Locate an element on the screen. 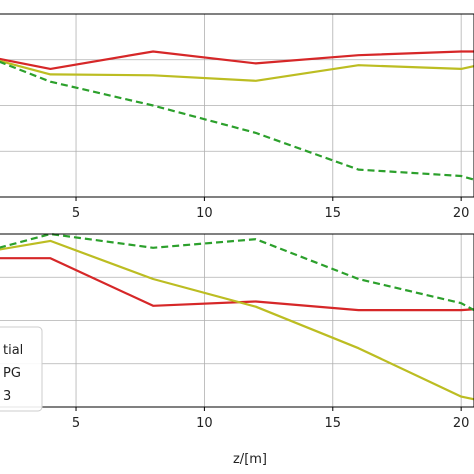 Image resolution: width=474 pixels, height=474 pixels. bottom-legend: tial PG 3 is located at coordinates (21, 369).